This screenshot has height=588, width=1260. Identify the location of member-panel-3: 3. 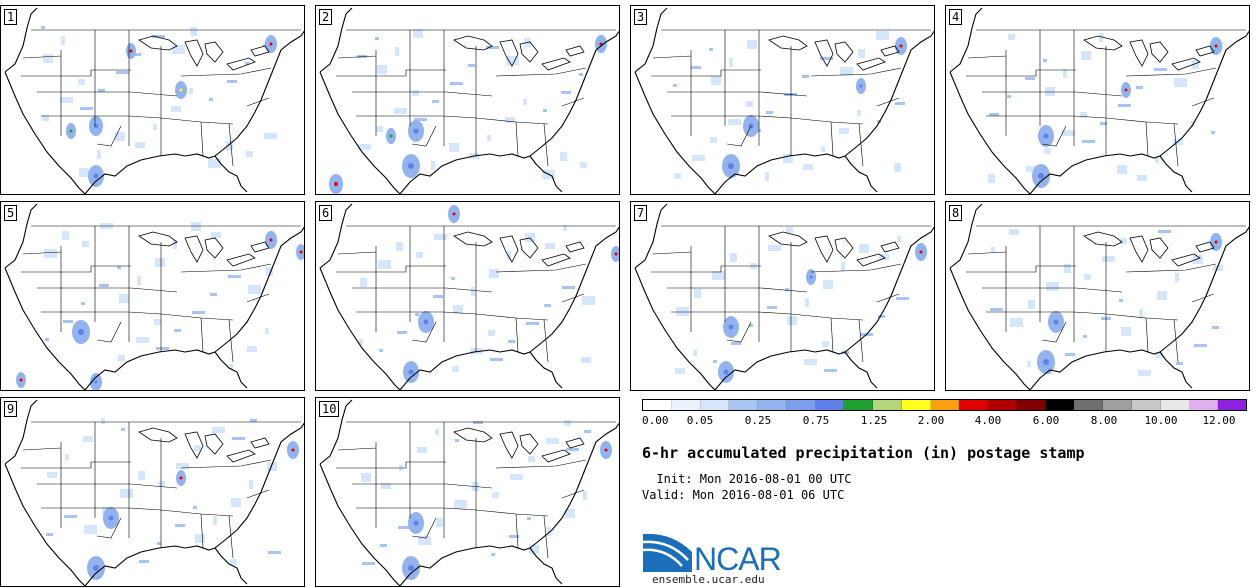
(782, 100).